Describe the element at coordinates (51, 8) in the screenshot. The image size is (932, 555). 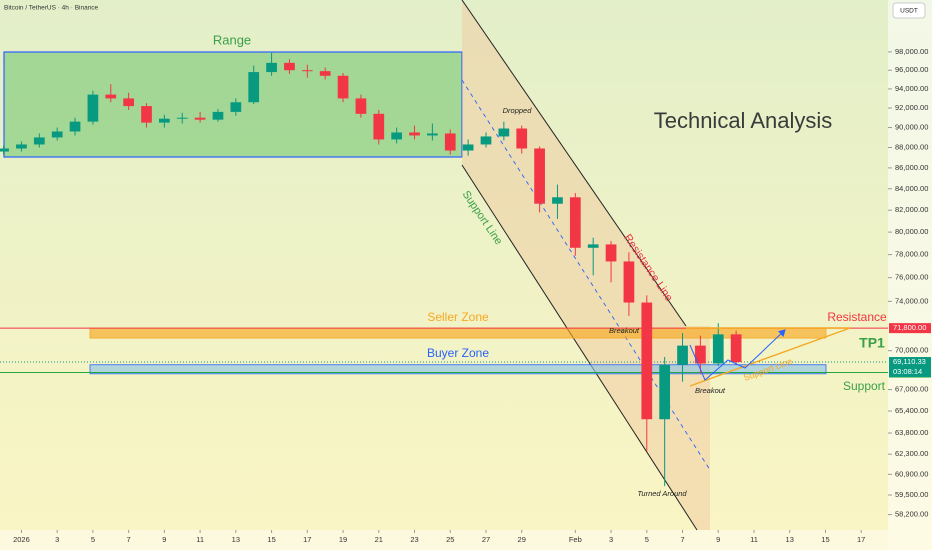
I see `symbol-title: Bitcoin / TetherUS · 4h · Binance` at that location.